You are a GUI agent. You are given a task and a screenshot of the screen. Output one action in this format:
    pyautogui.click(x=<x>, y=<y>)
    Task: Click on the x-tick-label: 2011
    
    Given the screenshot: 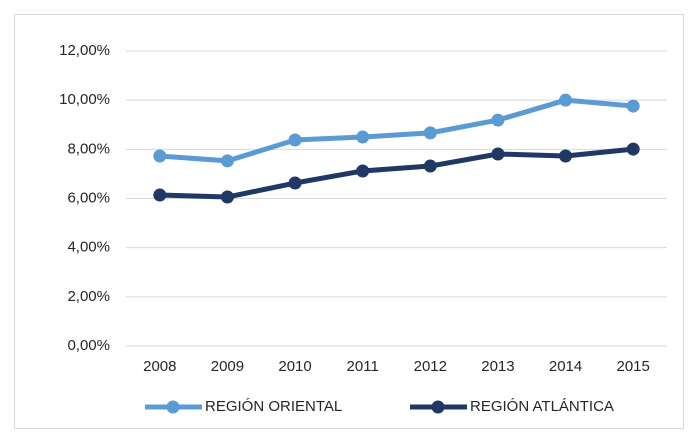 What is the action you would take?
    pyautogui.click(x=363, y=366)
    